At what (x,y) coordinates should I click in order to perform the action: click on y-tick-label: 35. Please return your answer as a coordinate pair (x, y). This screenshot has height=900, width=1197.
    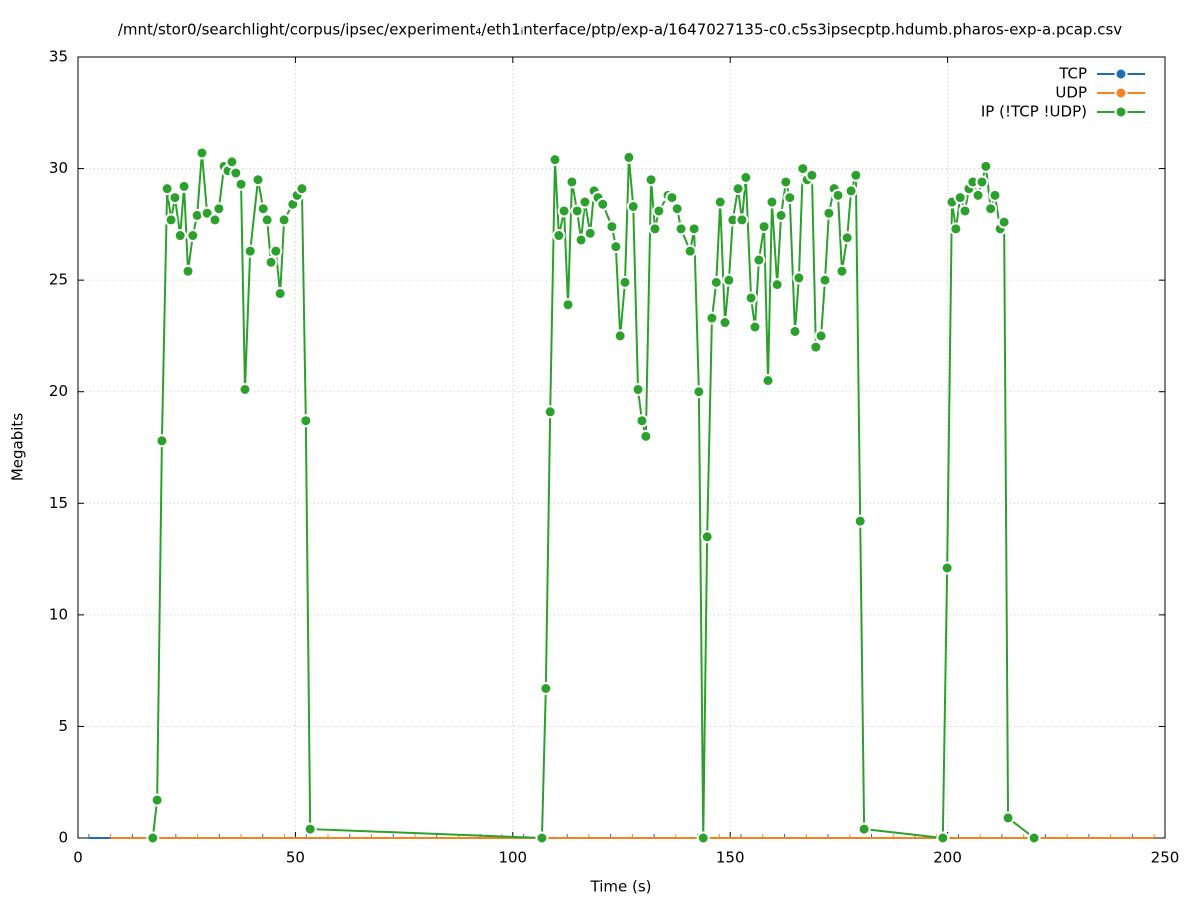
    Looking at the image, I should click on (58, 57).